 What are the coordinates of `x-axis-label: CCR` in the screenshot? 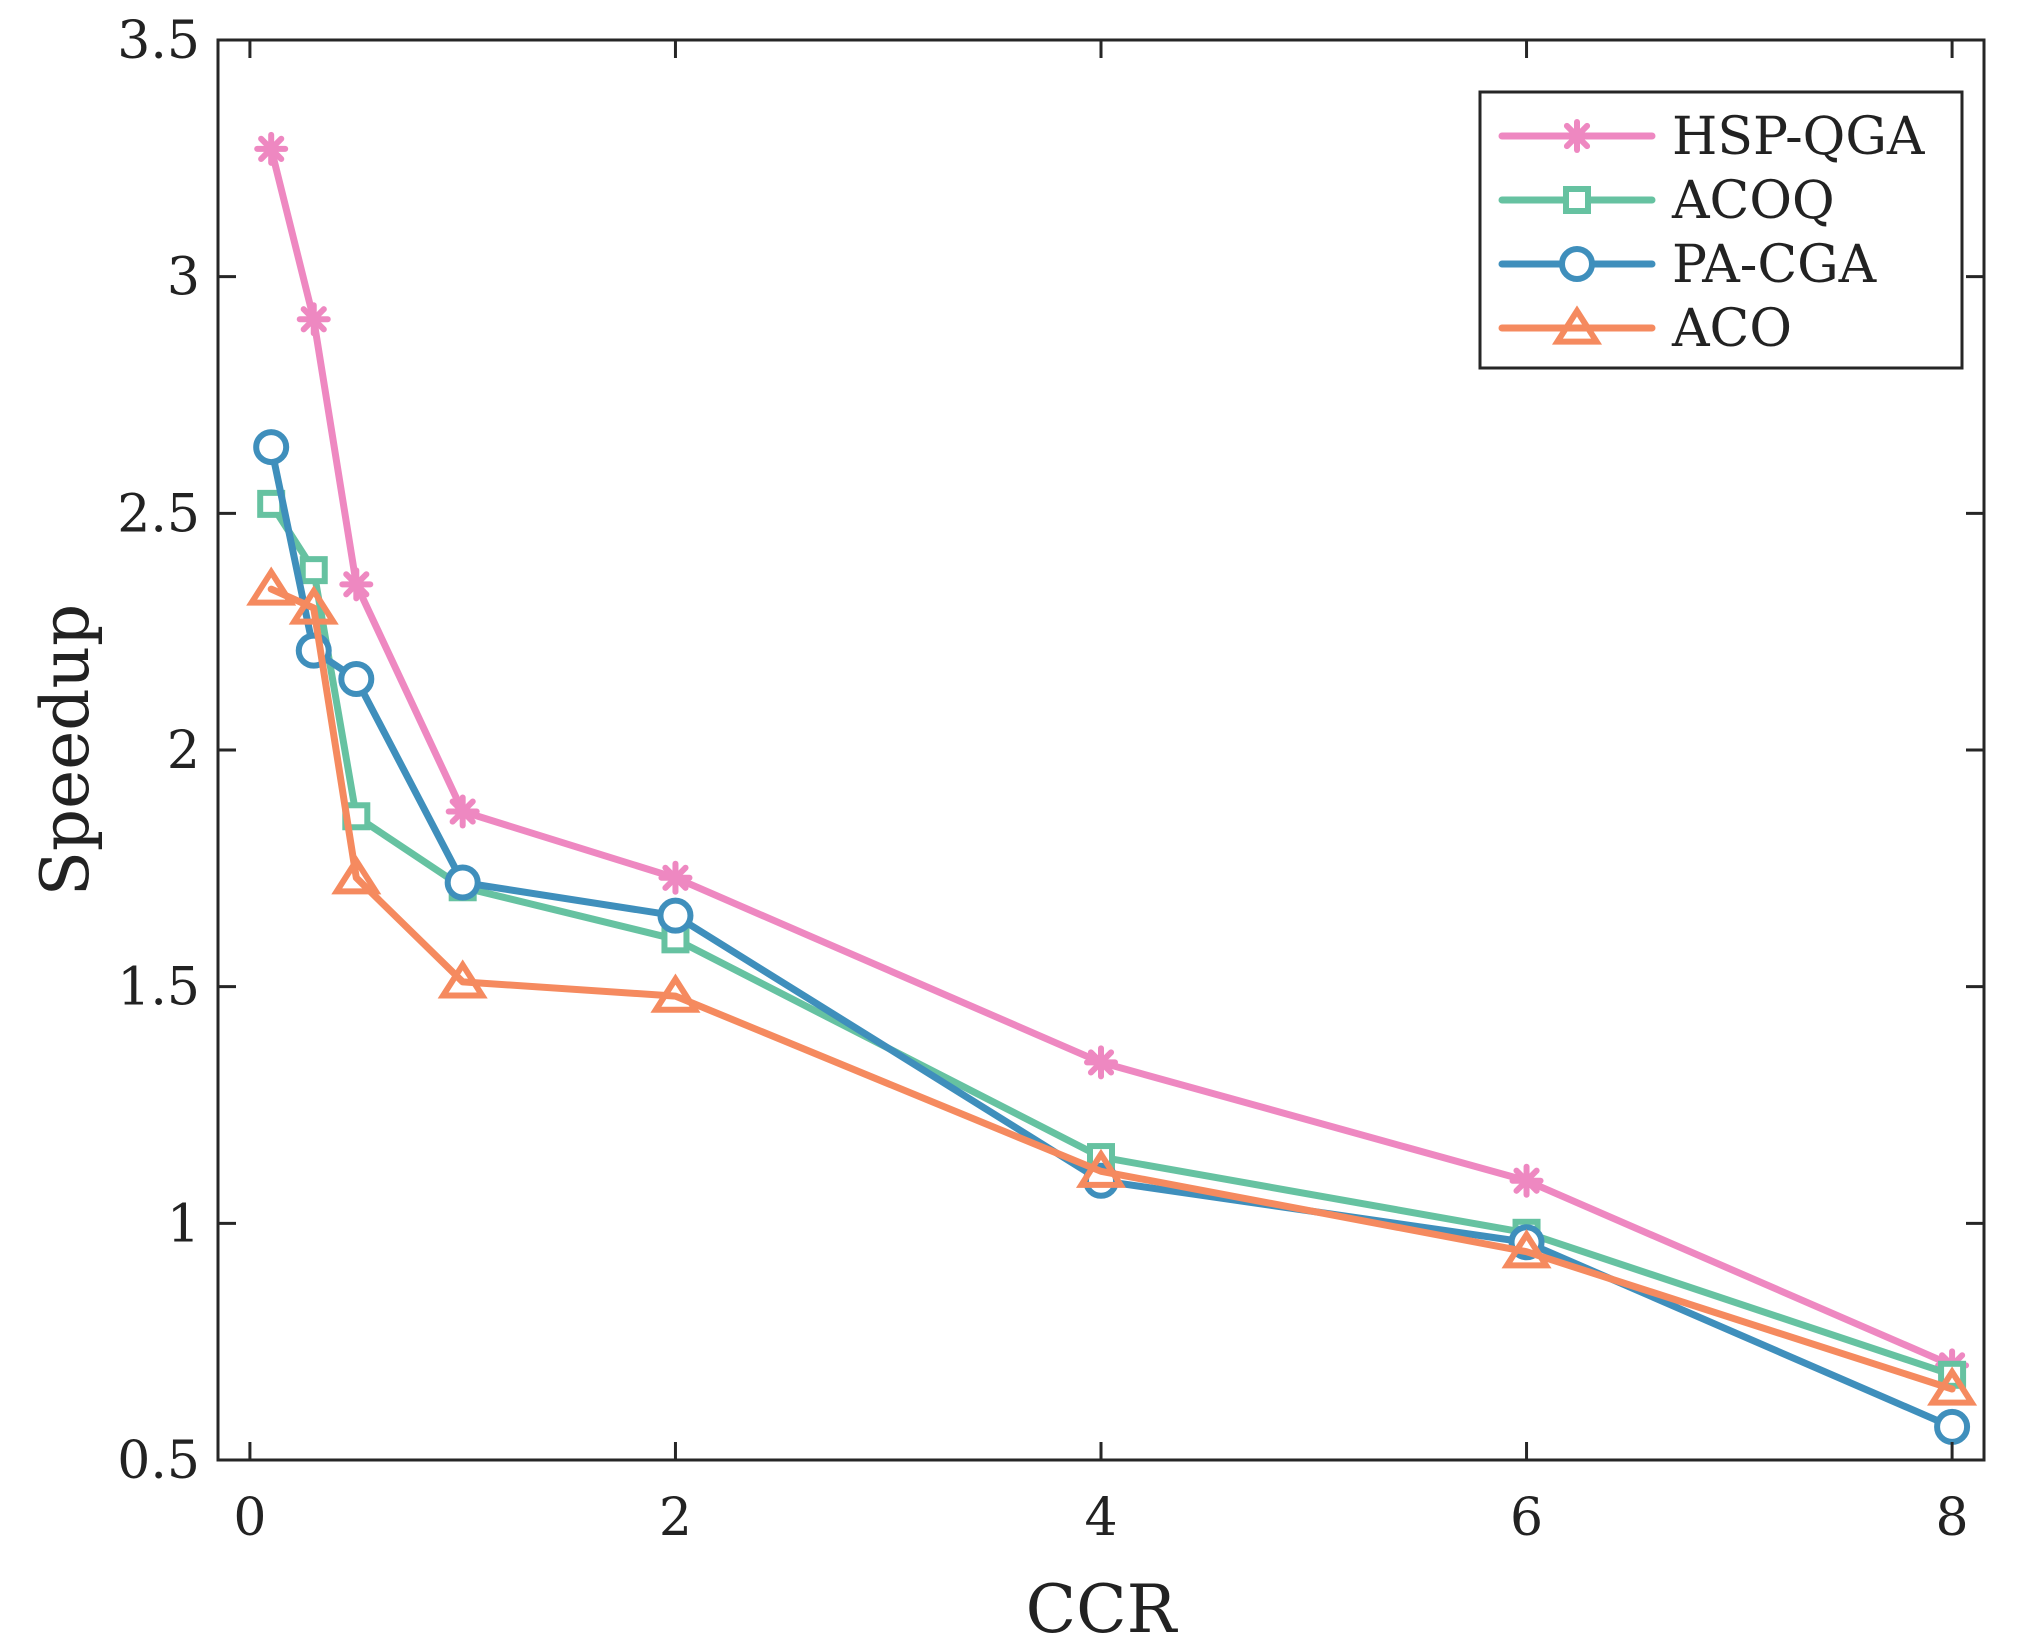 It's located at (1102, 1607).